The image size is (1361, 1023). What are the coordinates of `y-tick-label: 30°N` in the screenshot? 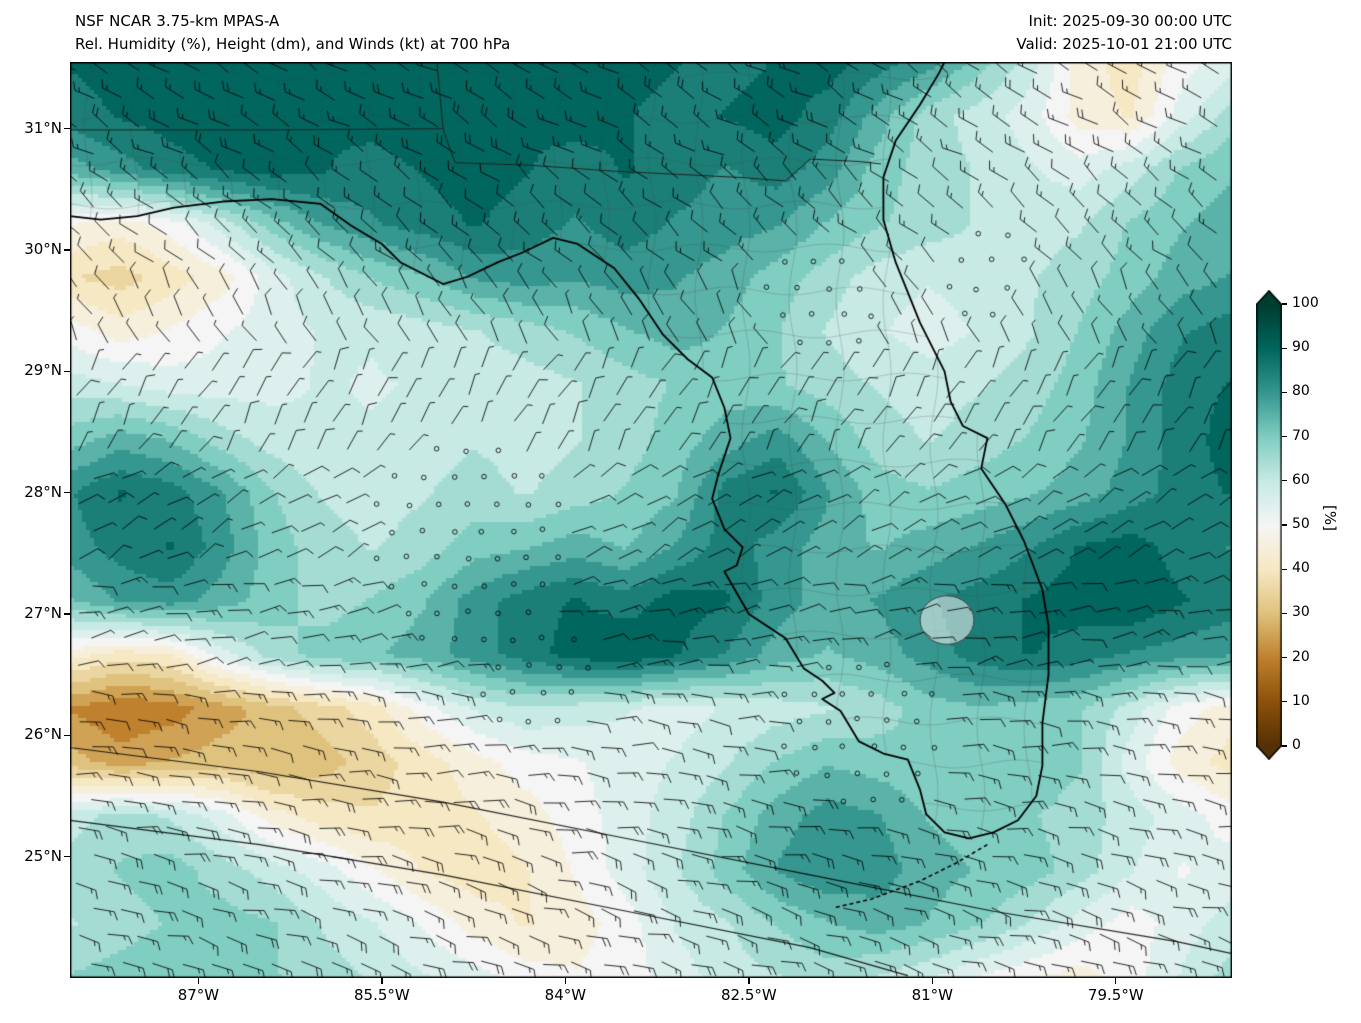 It's located at (43, 249).